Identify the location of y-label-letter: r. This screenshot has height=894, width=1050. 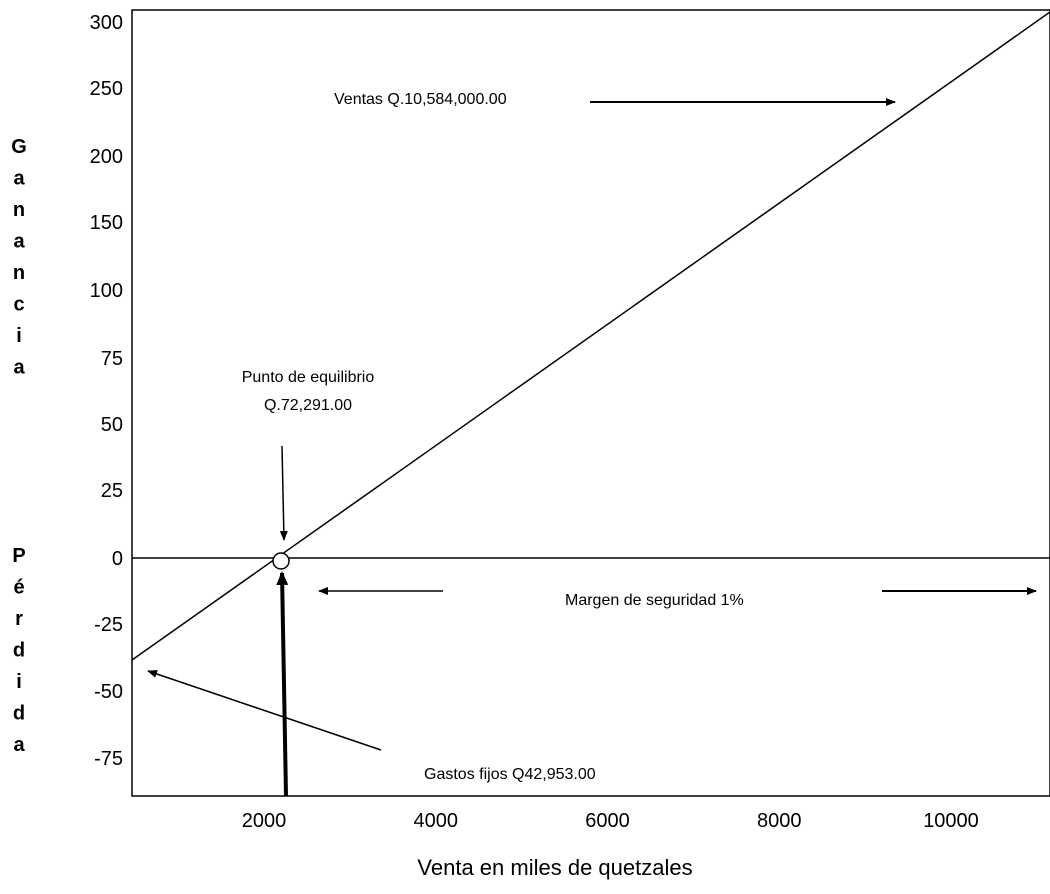
(19, 619).